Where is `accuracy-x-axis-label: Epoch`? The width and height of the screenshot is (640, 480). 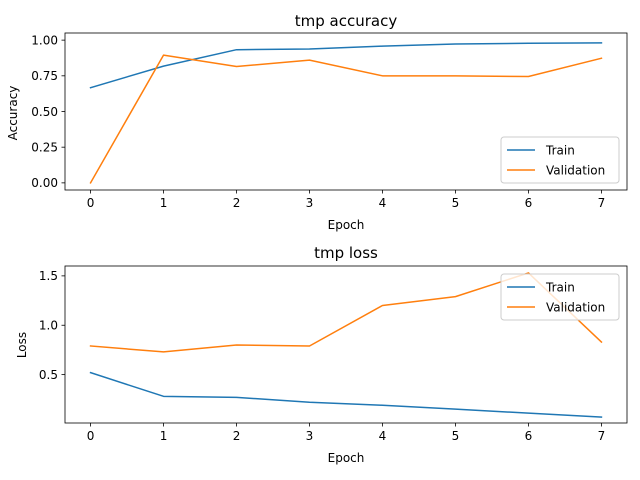 accuracy-x-axis-label: Epoch is located at coordinates (346, 225).